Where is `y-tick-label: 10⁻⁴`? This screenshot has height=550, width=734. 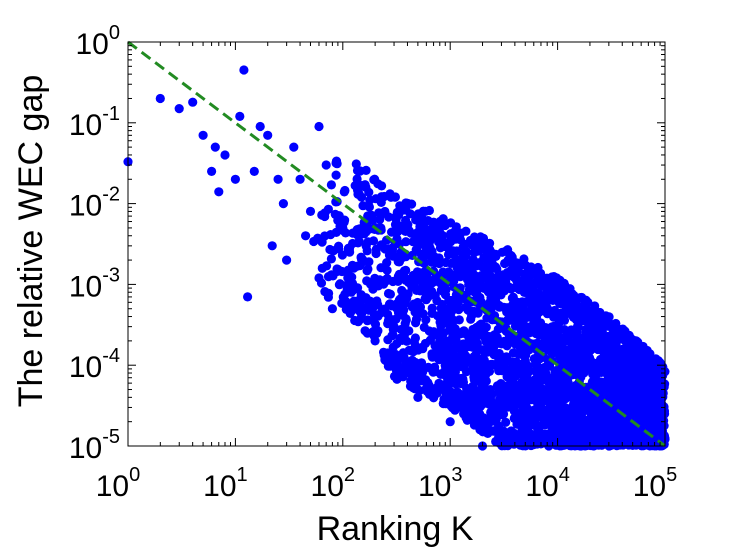
y-tick-label: 10⁻⁴ is located at coordinates (94, 364).